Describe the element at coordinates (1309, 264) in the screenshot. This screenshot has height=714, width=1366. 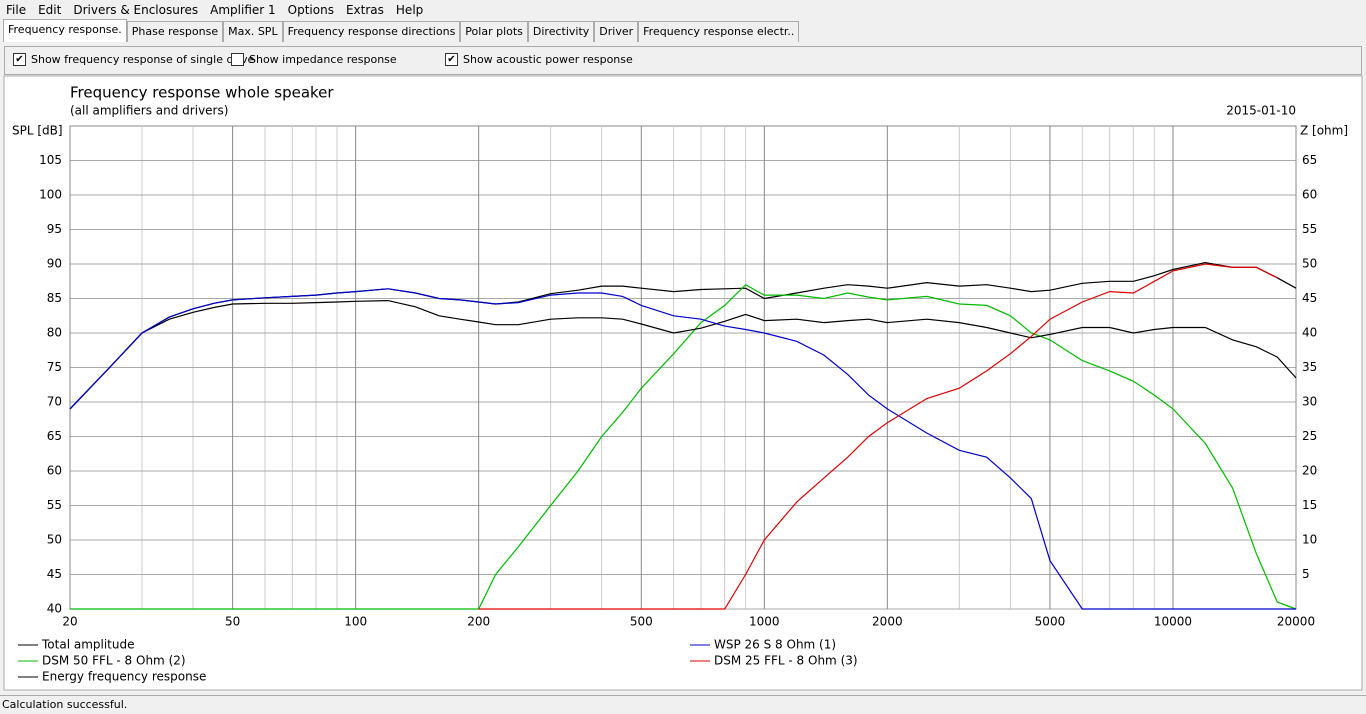
I see `y2-tick-label: 50` at that location.